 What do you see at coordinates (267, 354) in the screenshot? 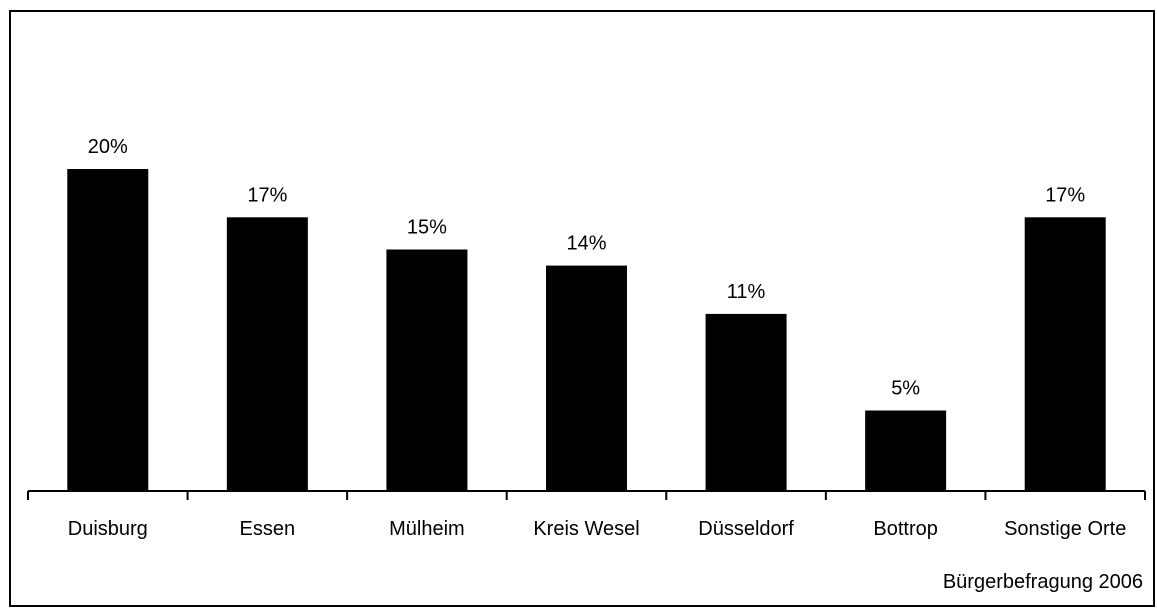
I see `bar-essen` at bounding box center [267, 354].